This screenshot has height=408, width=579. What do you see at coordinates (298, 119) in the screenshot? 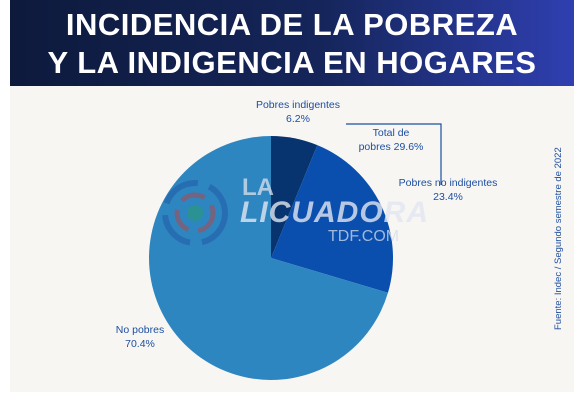
I see `value-pobres-indigentes: 6.2%` at bounding box center [298, 119].